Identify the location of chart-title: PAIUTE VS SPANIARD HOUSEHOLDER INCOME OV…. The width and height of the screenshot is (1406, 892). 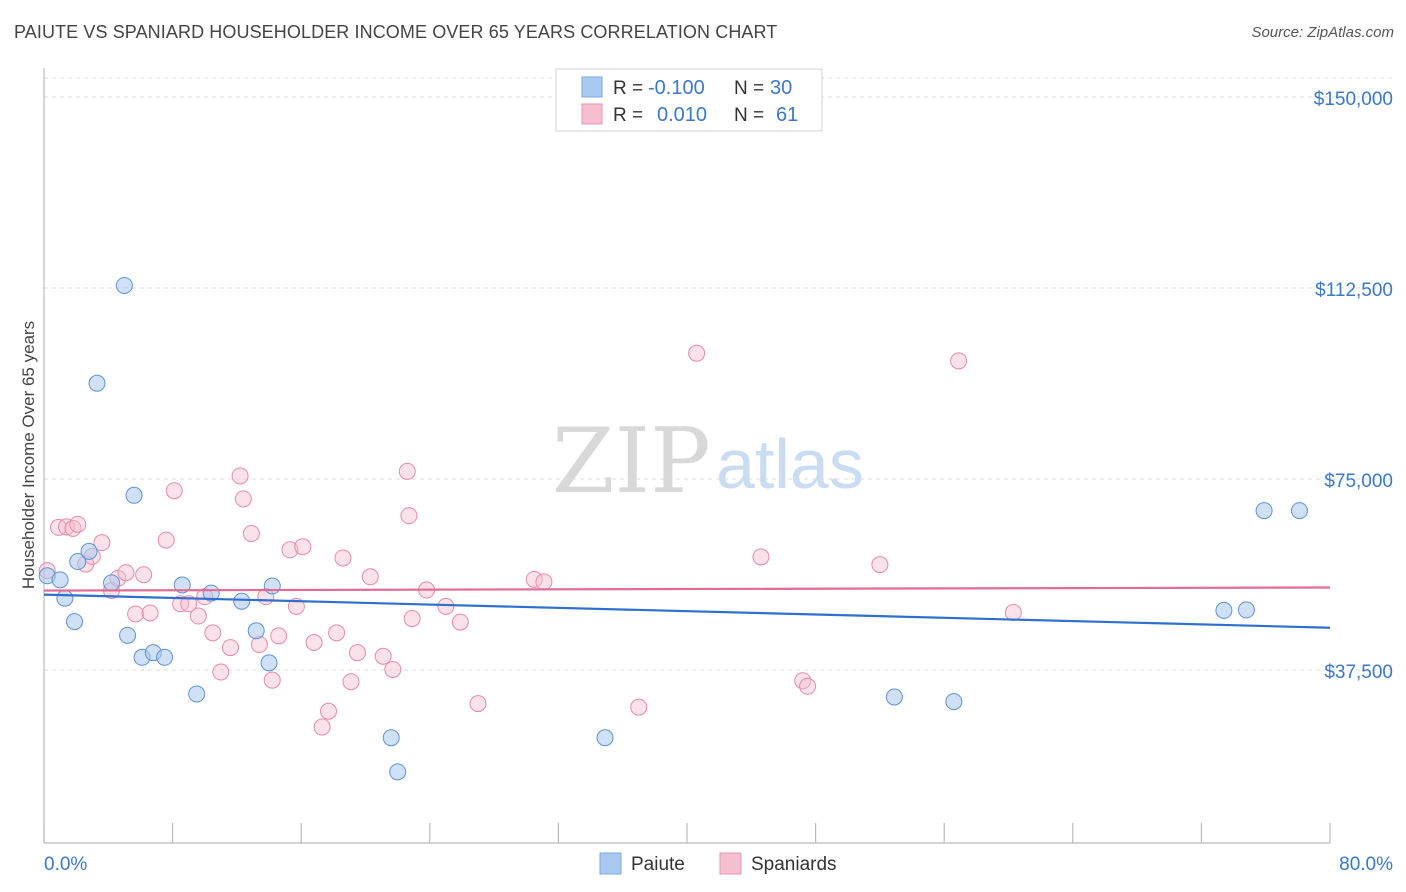
(396, 32).